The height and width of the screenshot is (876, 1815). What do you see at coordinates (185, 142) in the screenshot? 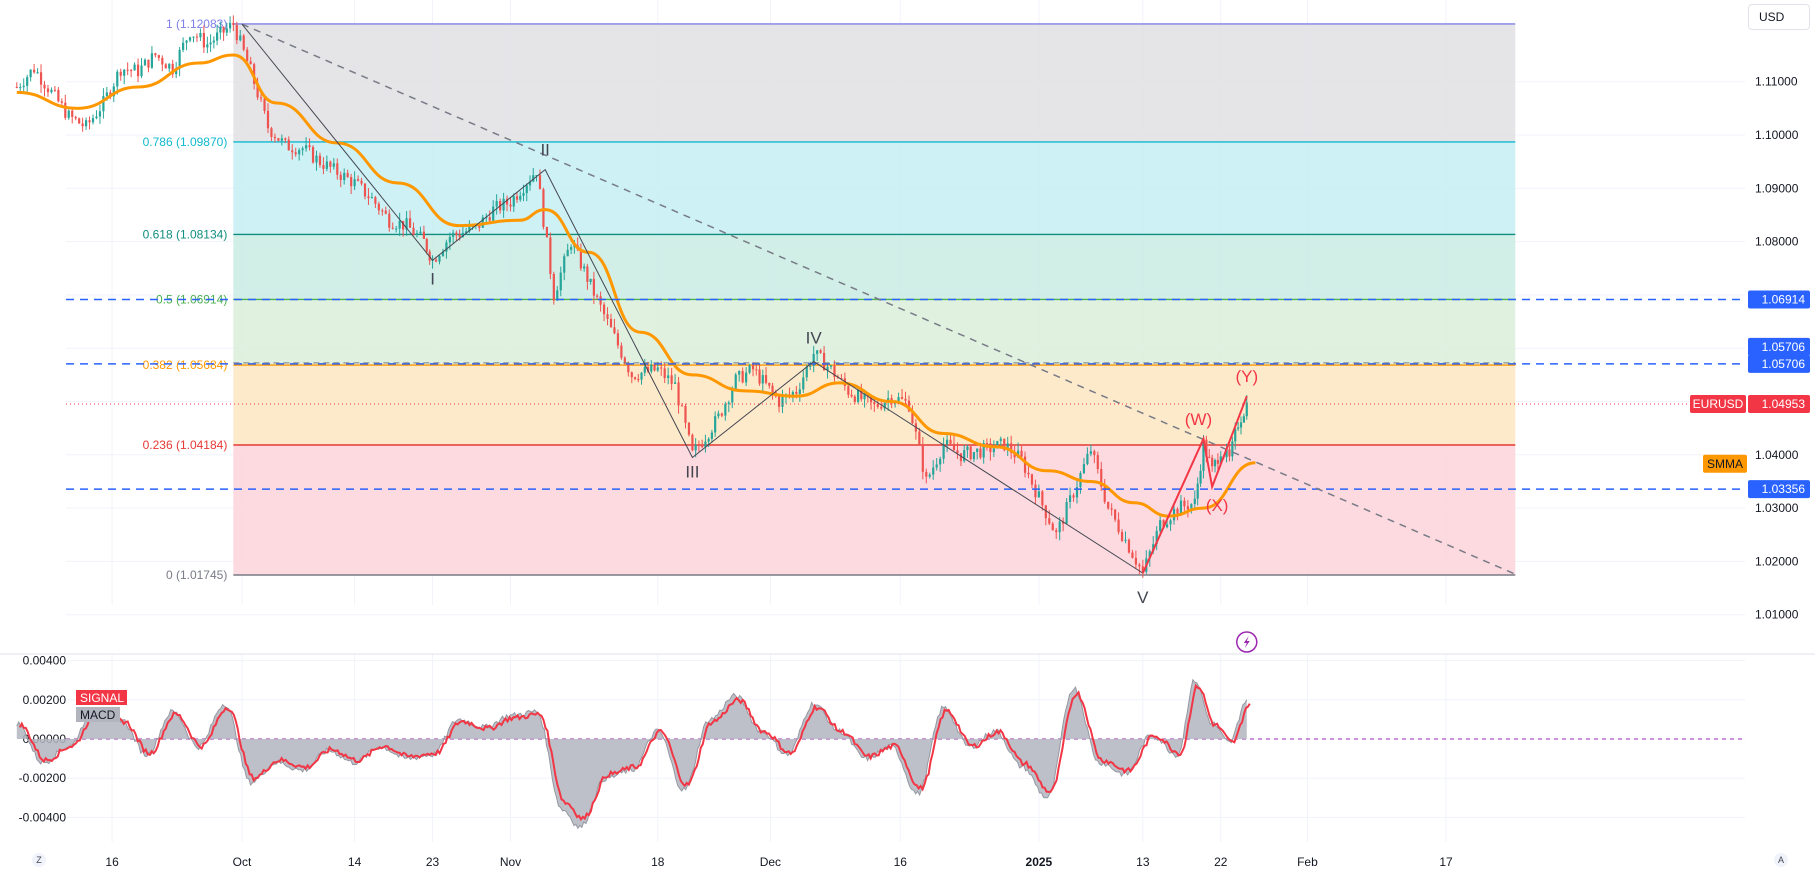
I see `fib-level-label: 0.786 (1.09870)` at bounding box center [185, 142].